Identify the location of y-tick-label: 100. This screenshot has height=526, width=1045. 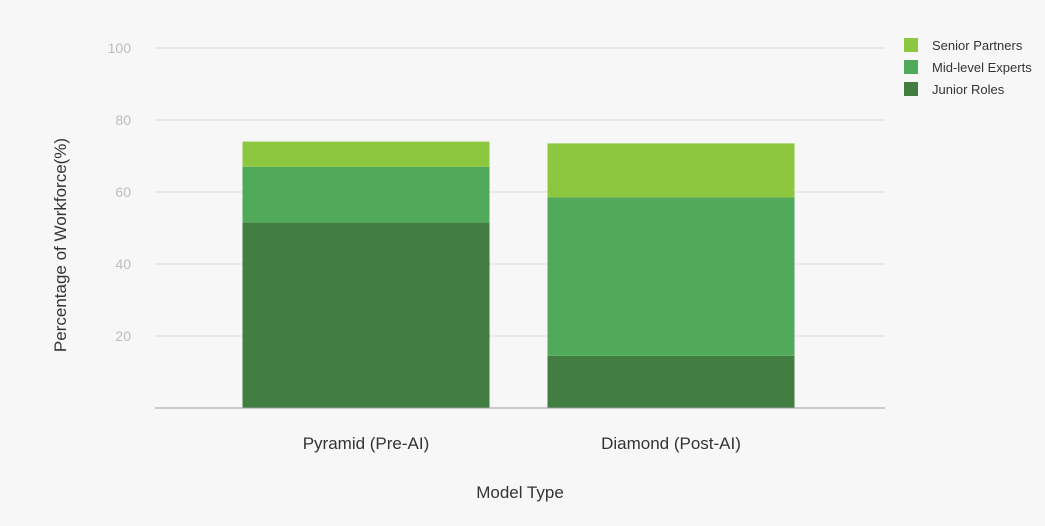
(120, 48).